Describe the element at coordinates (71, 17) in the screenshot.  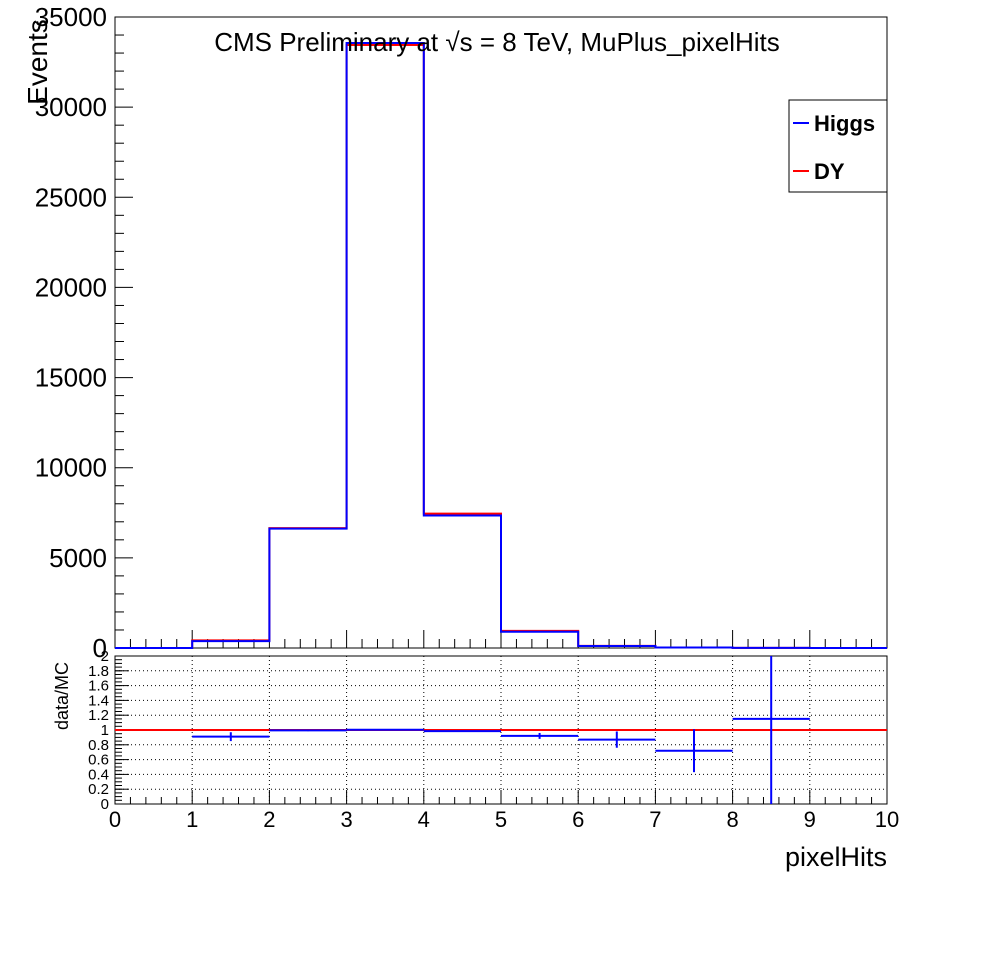
I see `y-tick-label: 35000` at that location.